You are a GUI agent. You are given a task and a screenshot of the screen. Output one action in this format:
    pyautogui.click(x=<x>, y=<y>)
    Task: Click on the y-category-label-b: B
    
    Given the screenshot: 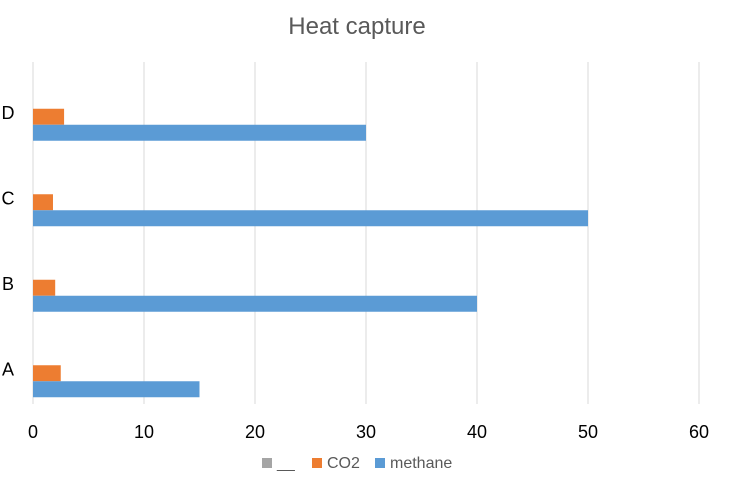 What is the action you would take?
    pyautogui.click(x=8, y=284)
    